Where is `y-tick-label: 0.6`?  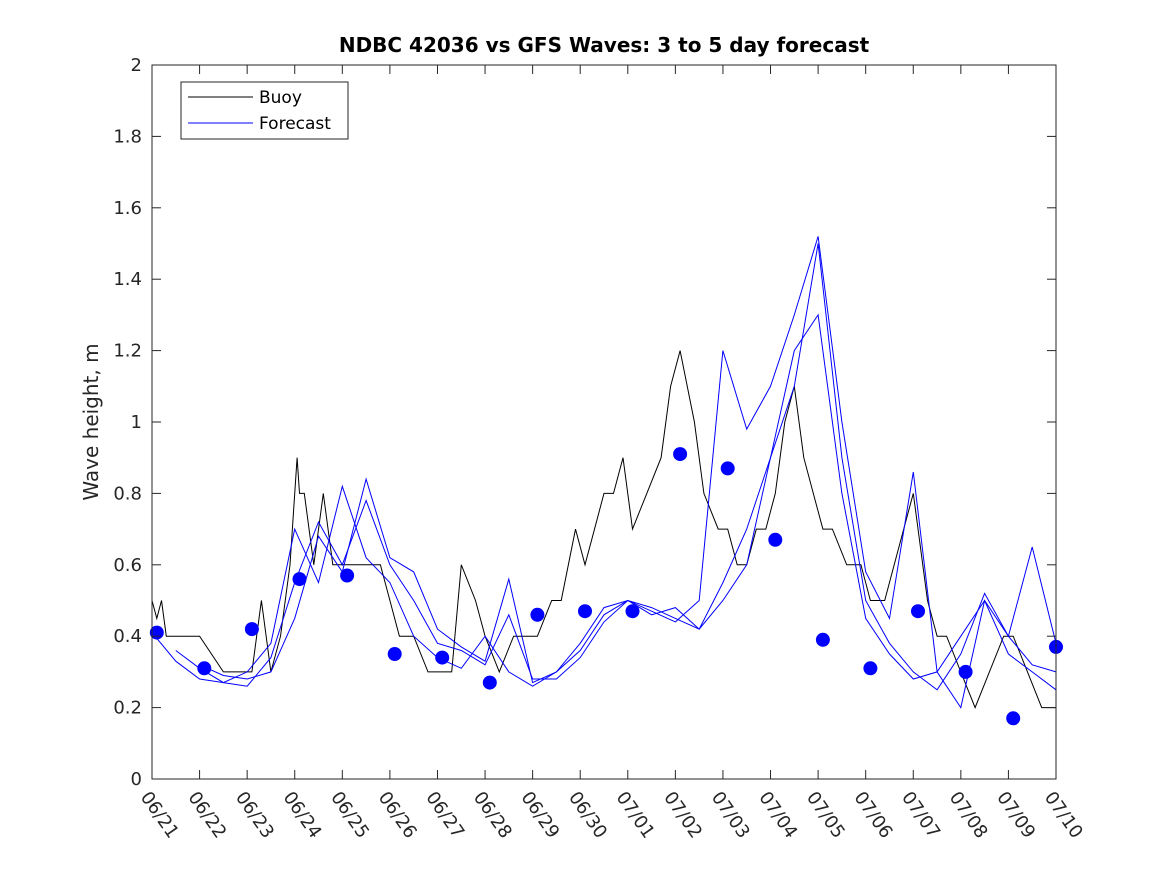
y-tick-label: 0.6 is located at coordinates (127, 565).